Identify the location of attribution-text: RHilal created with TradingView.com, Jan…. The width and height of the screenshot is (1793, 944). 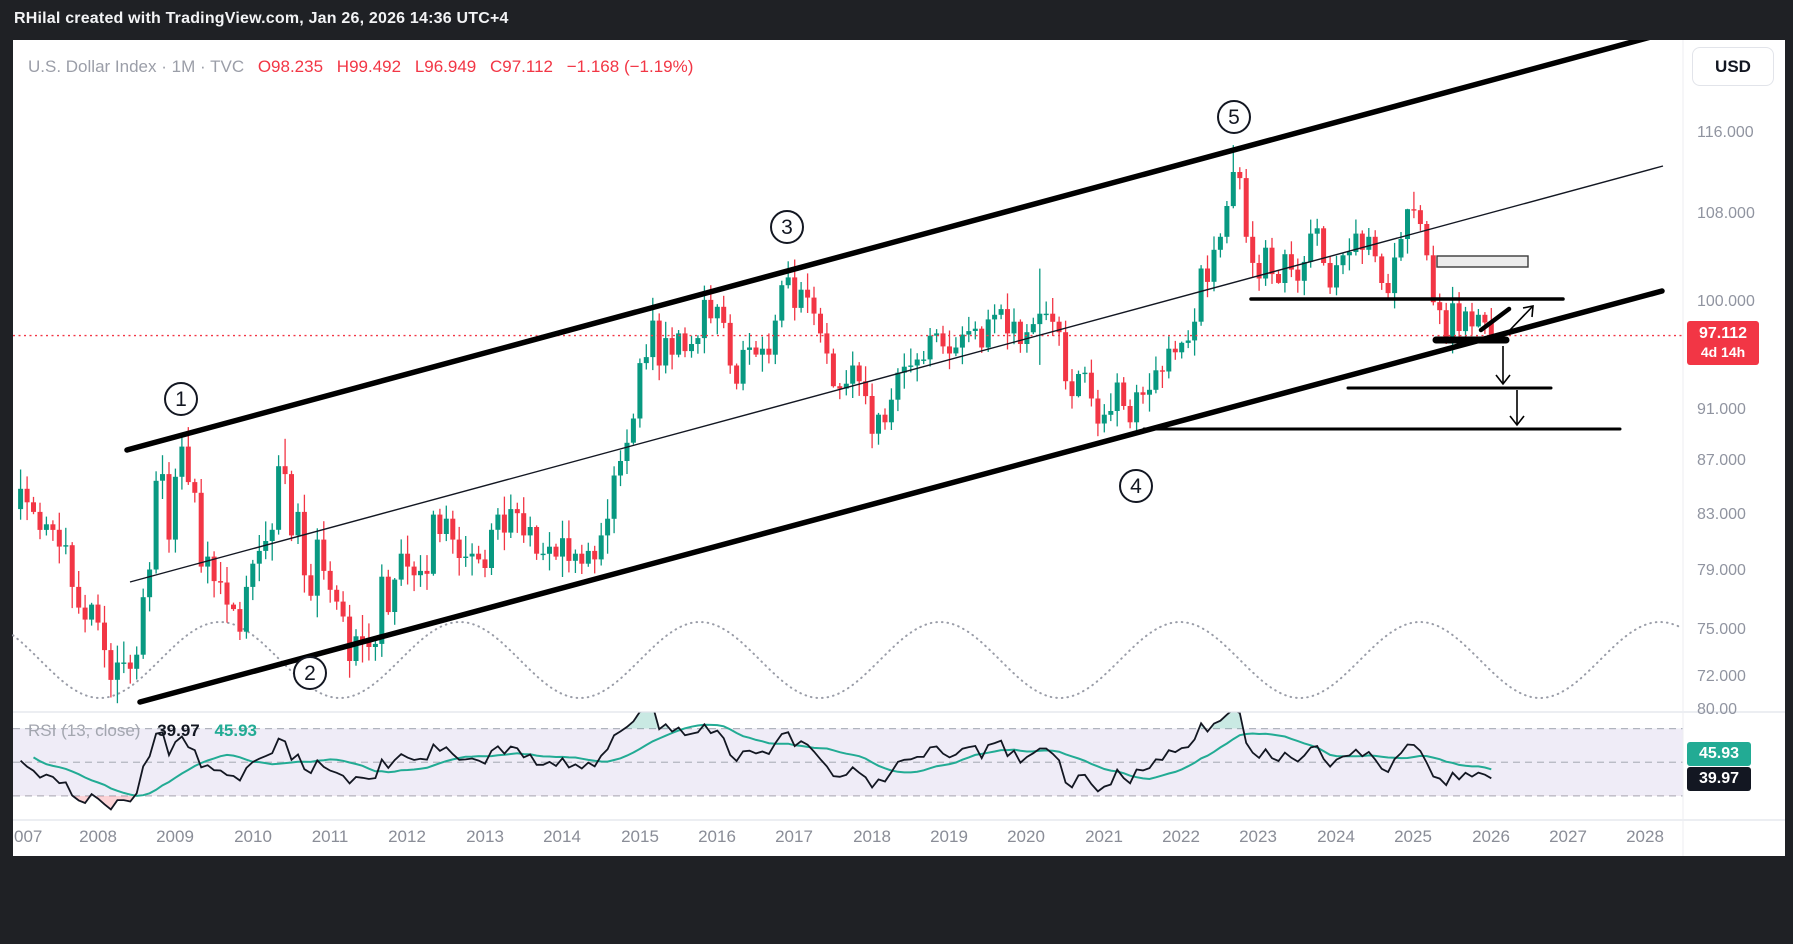
(261, 18).